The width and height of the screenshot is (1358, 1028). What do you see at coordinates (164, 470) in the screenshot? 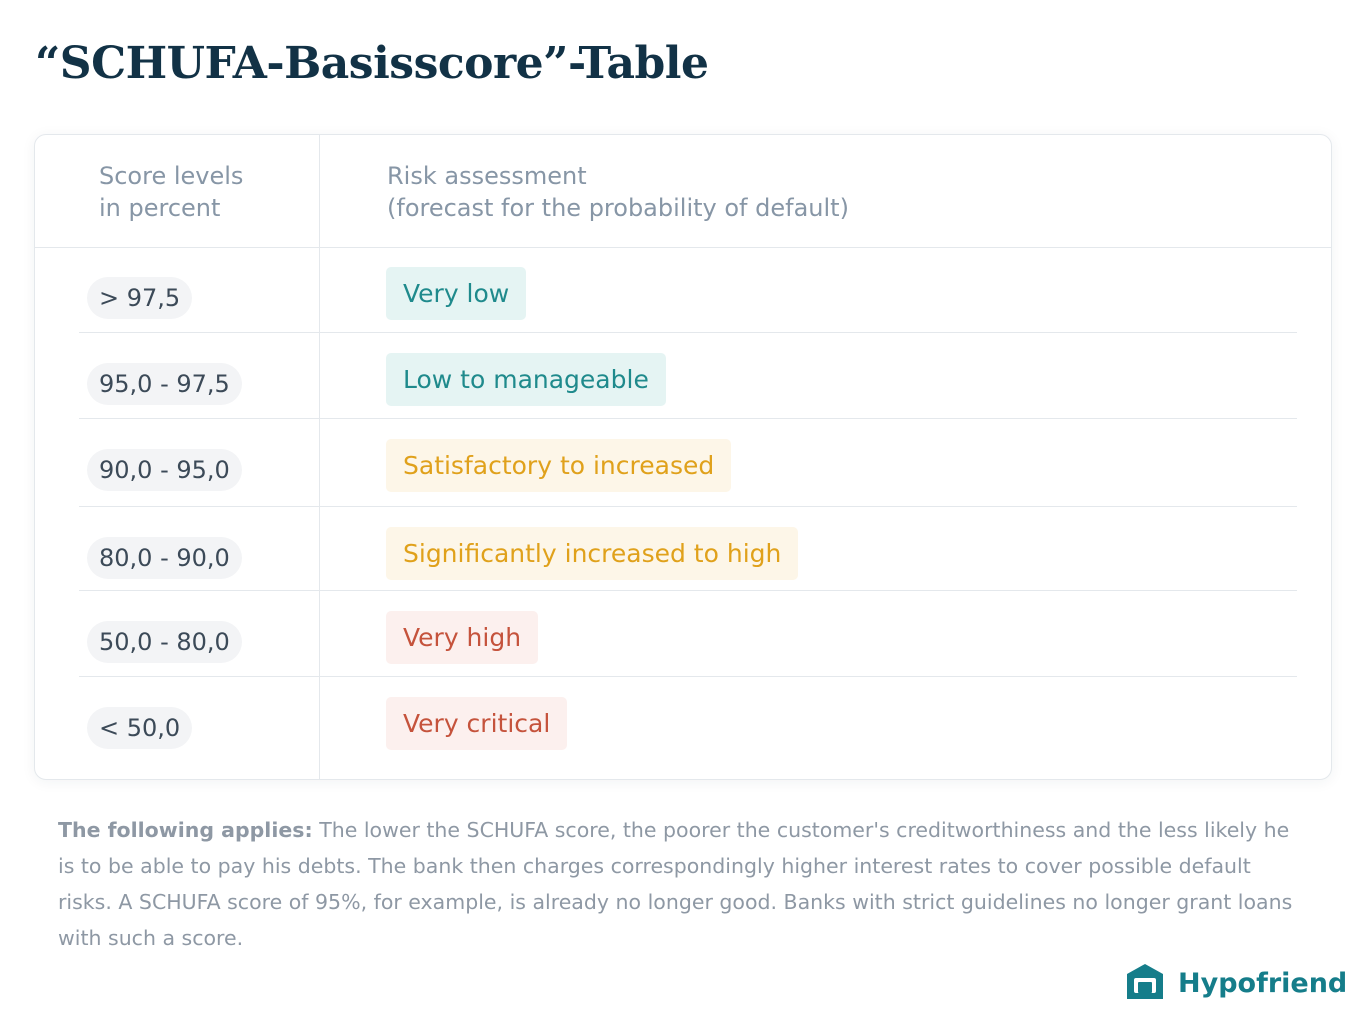
I see `score-level: 90,0 - 95,0` at bounding box center [164, 470].